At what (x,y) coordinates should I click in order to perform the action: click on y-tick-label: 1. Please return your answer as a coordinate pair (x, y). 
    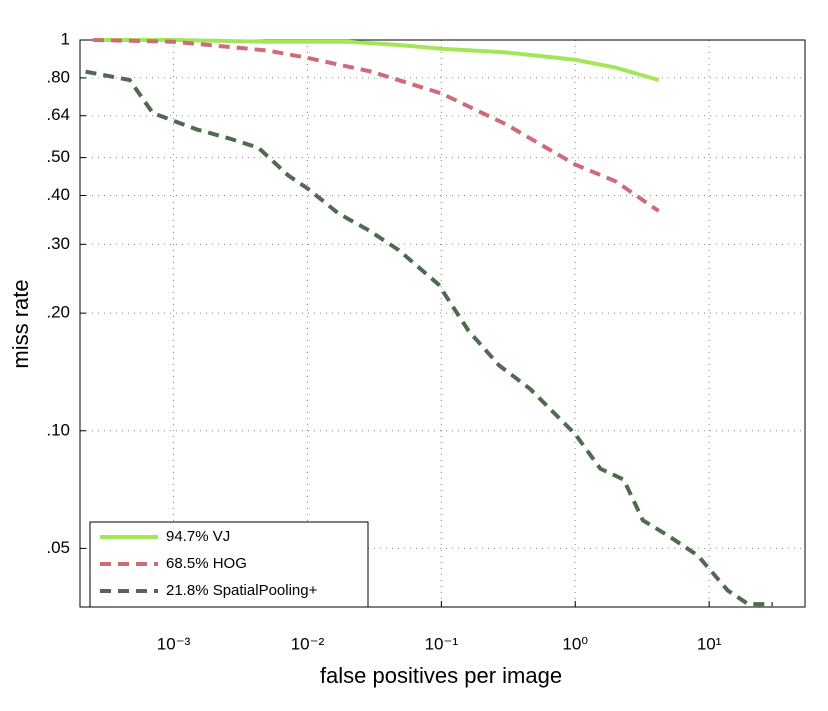
    Looking at the image, I should click on (65, 38).